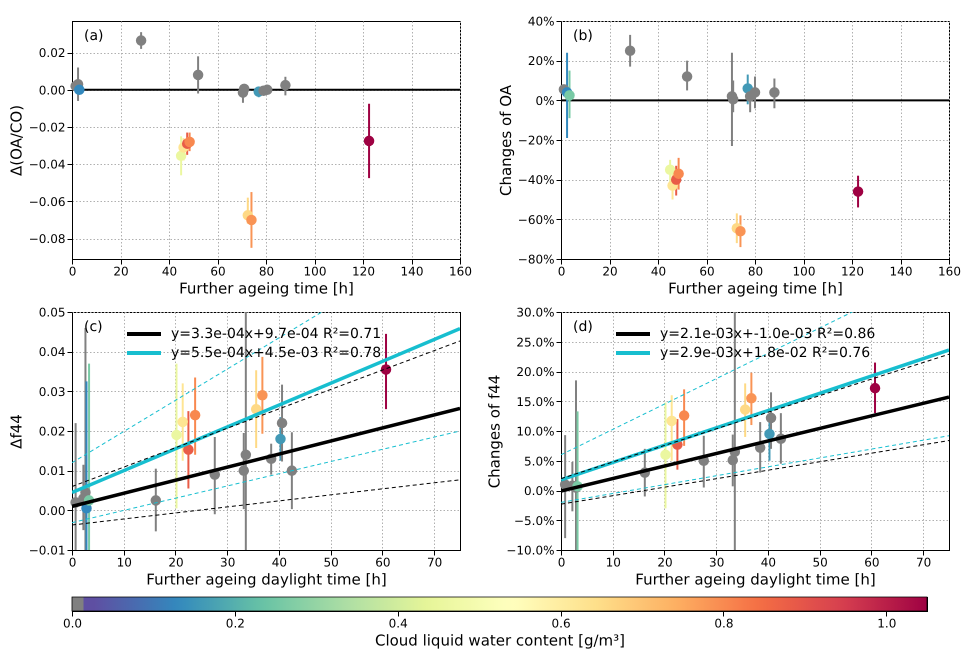 The height and width of the screenshot is (654, 968). What do you see at coordinates (535, 401) in the screenshot?
I see `y-tick-label: 15.0%` at bounding box center [535, 401].